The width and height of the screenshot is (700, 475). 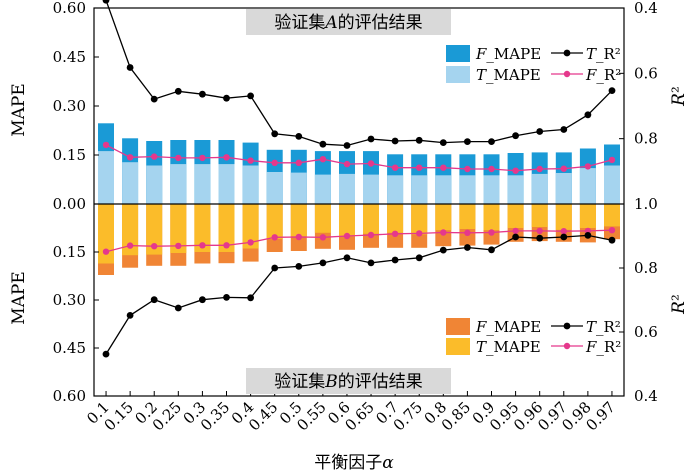 I want to click on bottom-right-tick-label-0: 1.0, so click(x=646, y=204).